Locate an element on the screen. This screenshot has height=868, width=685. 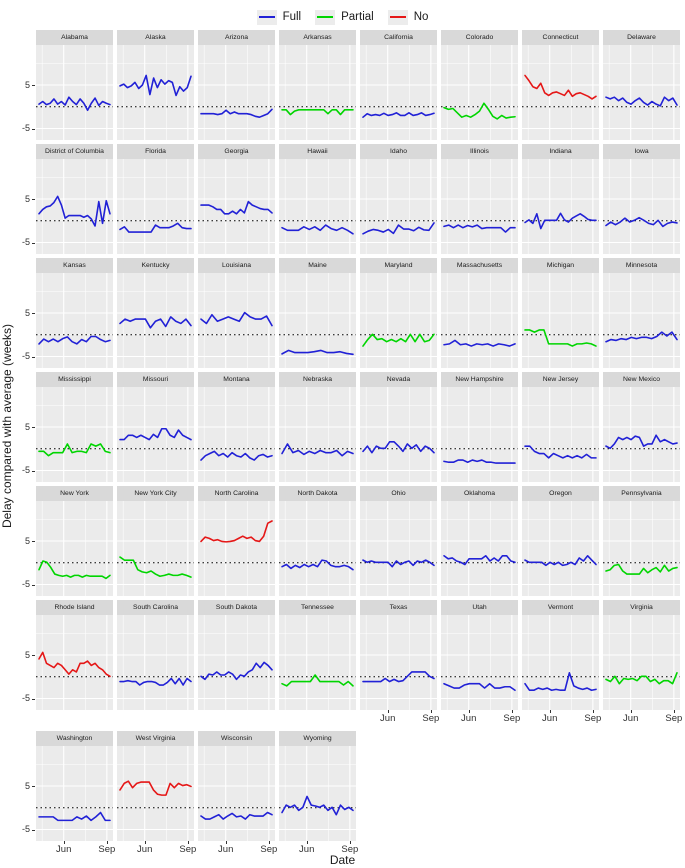
facet-panel-hawaii is located at coordinates (317, 206).